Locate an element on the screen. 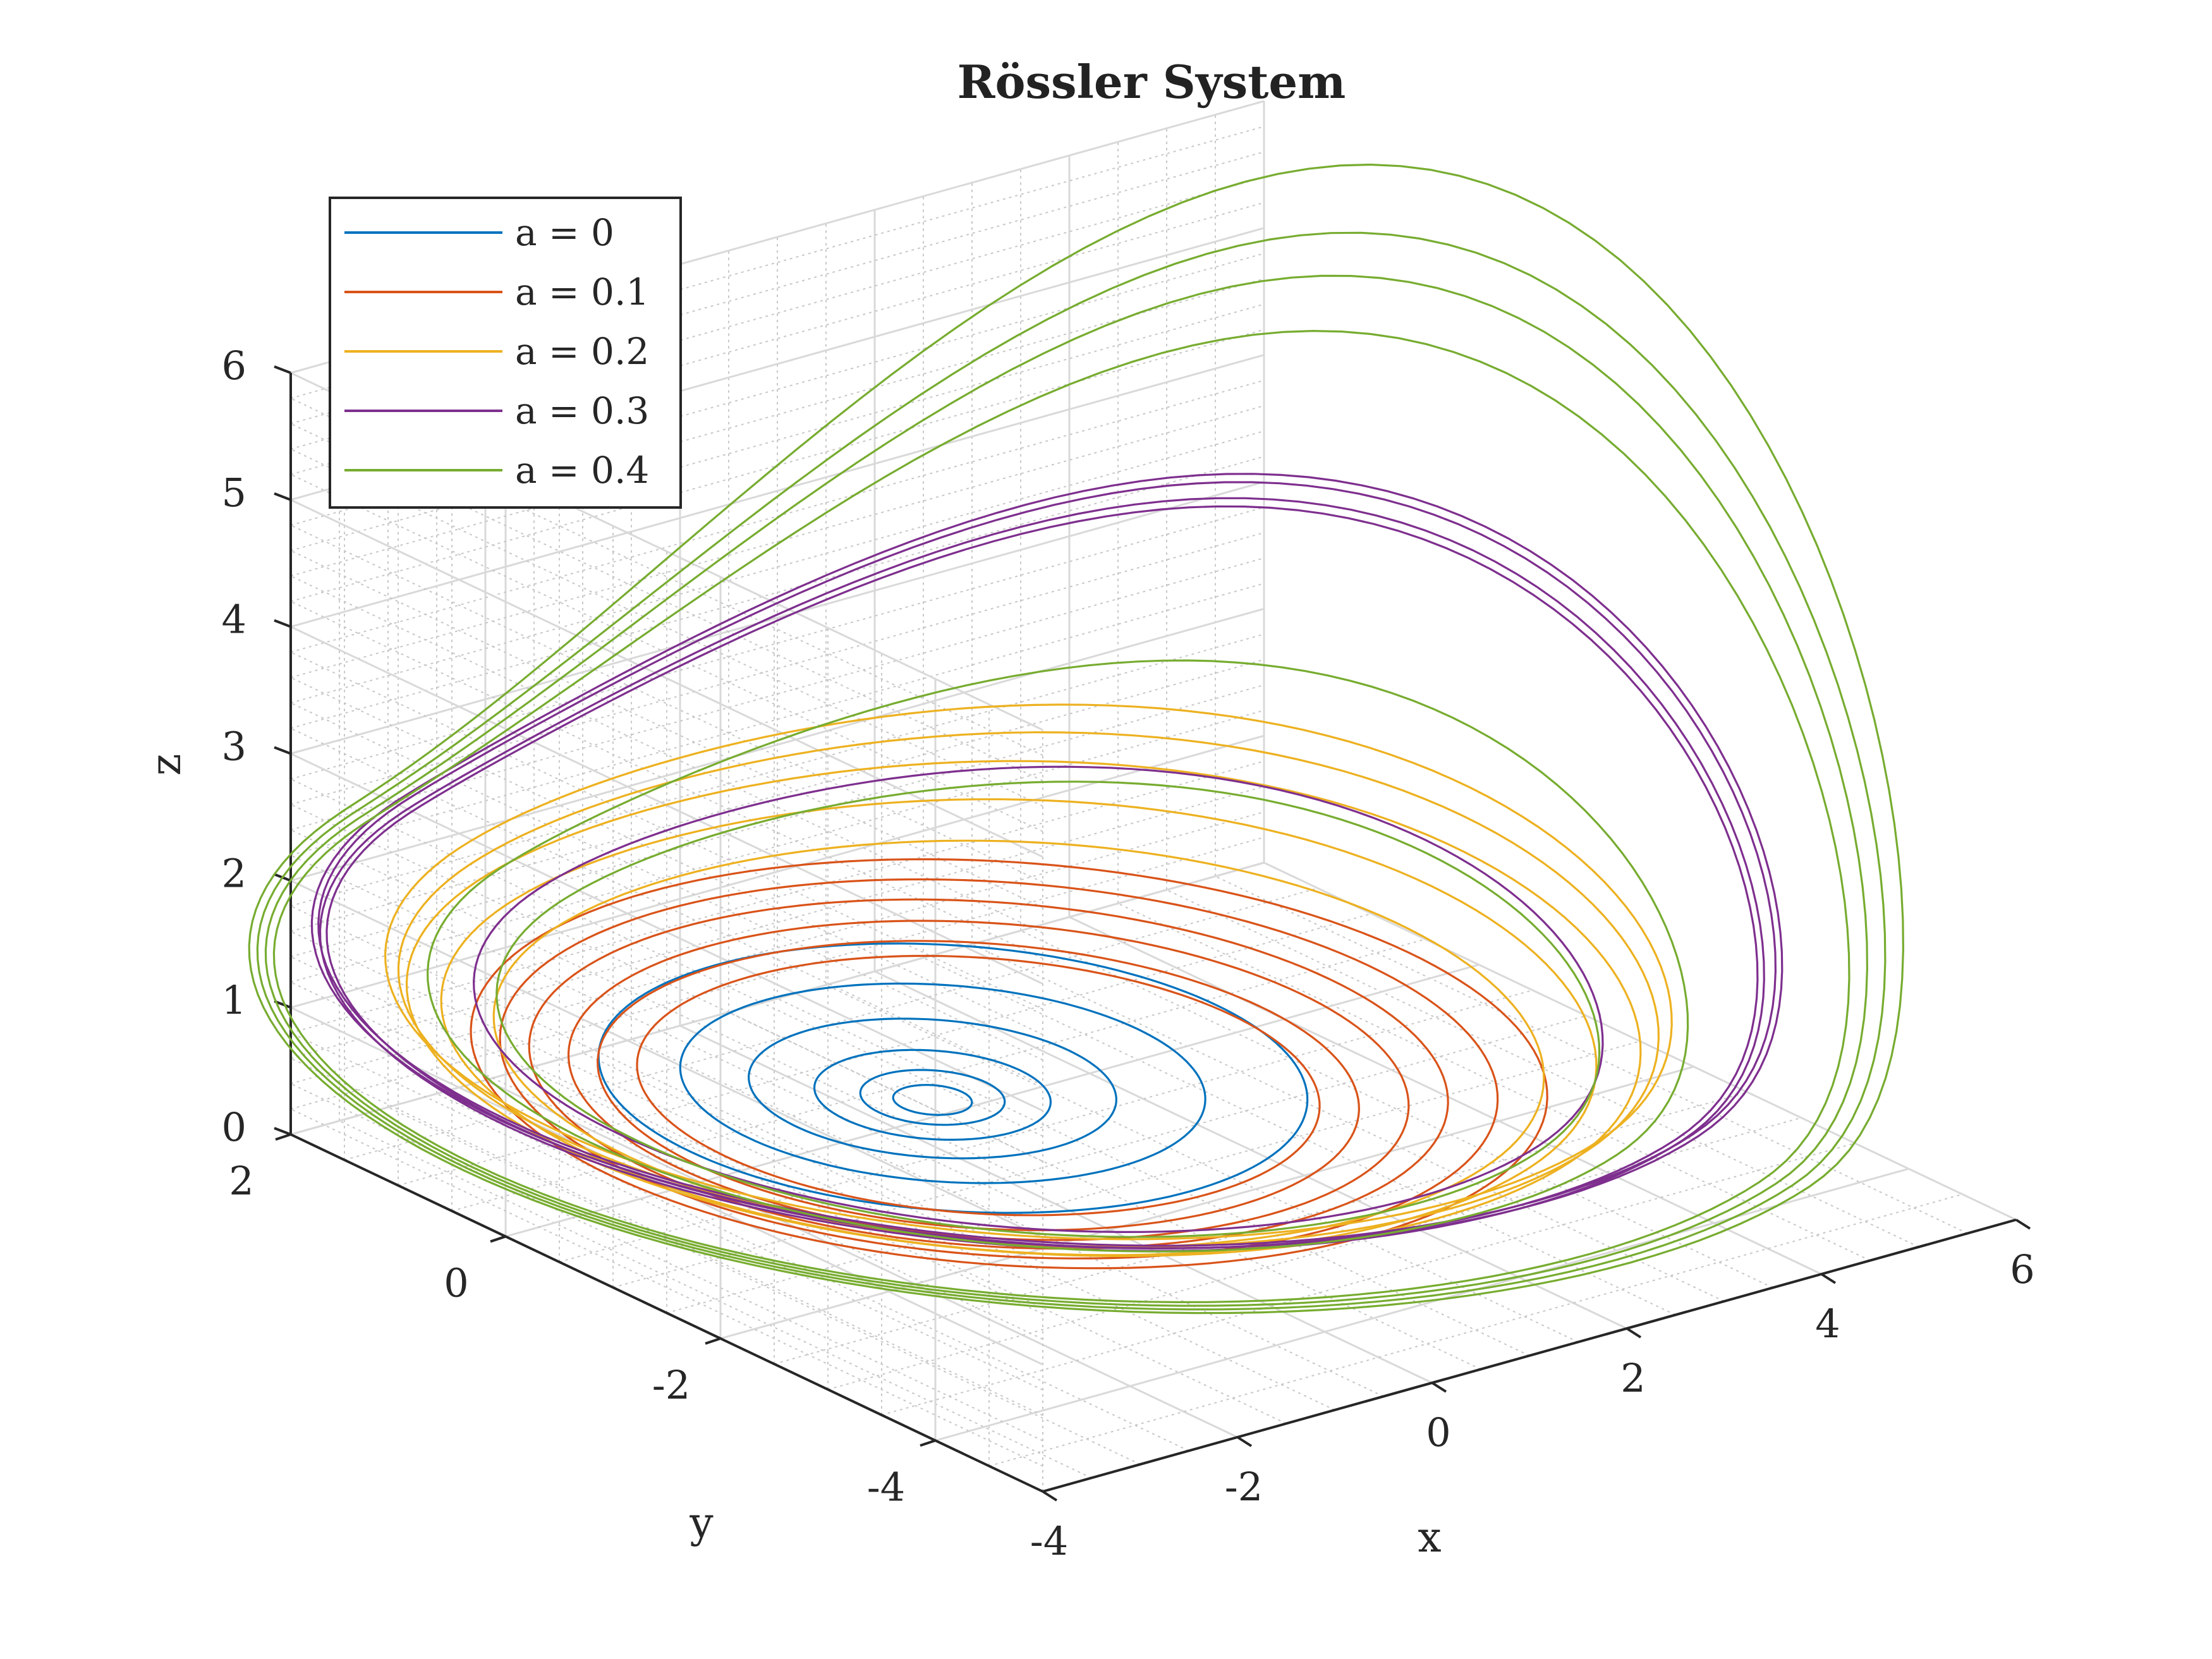 This screenshot has width=2212, height=1659. y-tick-label: -2 is located at coordinates (671, 1385).